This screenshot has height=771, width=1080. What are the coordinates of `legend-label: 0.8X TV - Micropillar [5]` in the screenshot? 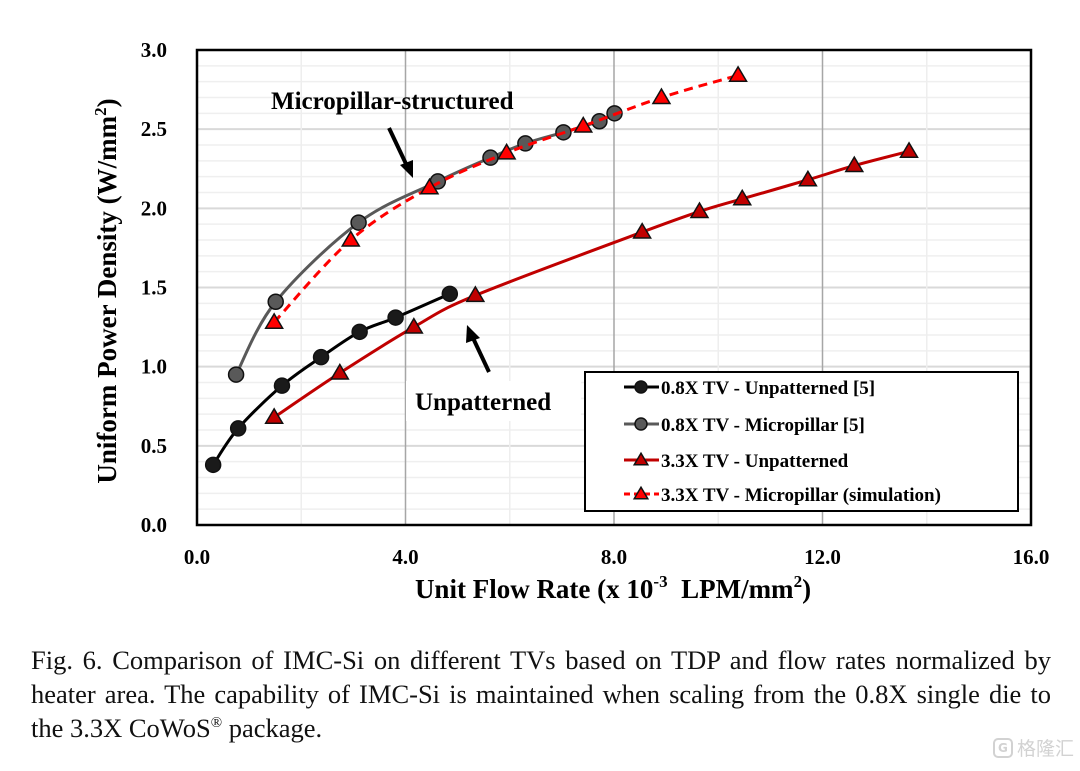 It's located at (763, 425).